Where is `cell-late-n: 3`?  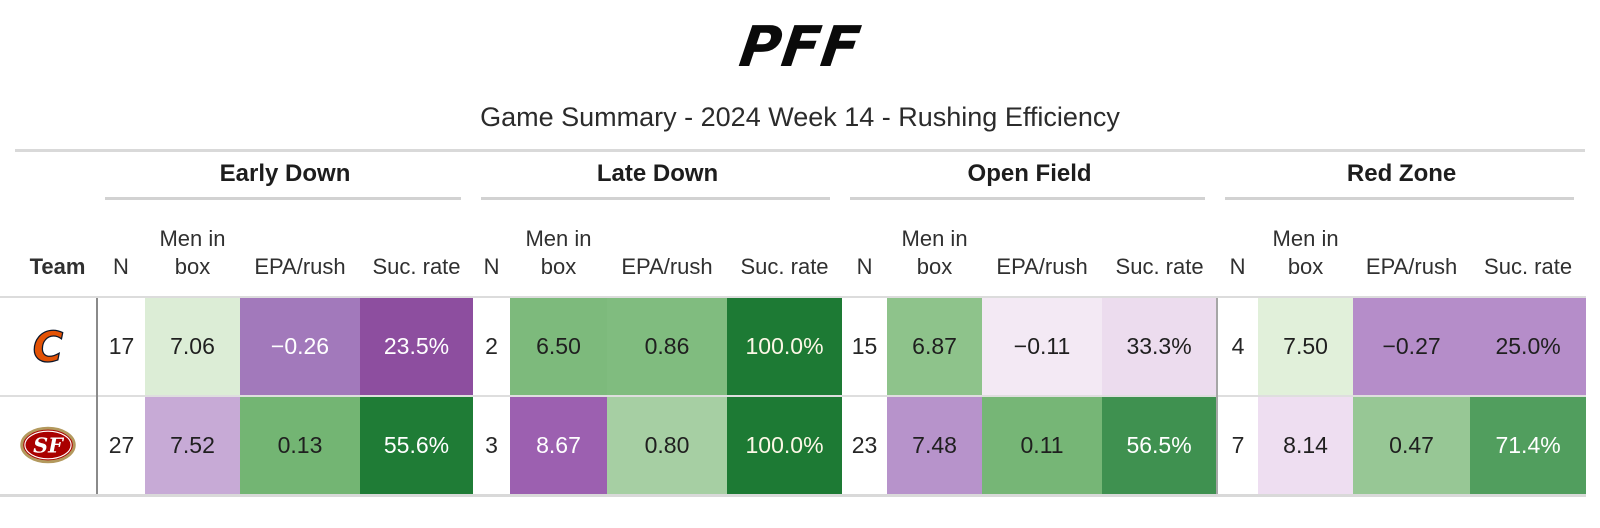
cell-late-n: 3 is located at coordinates (492, 446).